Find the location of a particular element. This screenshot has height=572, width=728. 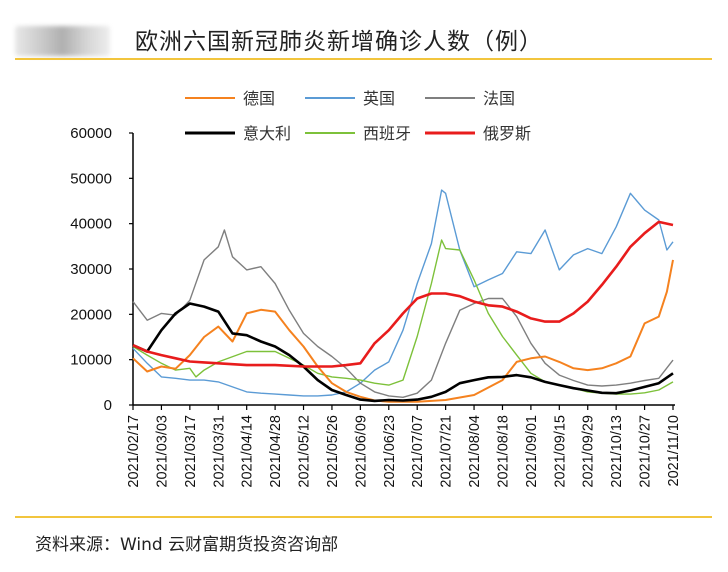

x-tick-label: 2021/03/31 is located at coordinates (219, 451).